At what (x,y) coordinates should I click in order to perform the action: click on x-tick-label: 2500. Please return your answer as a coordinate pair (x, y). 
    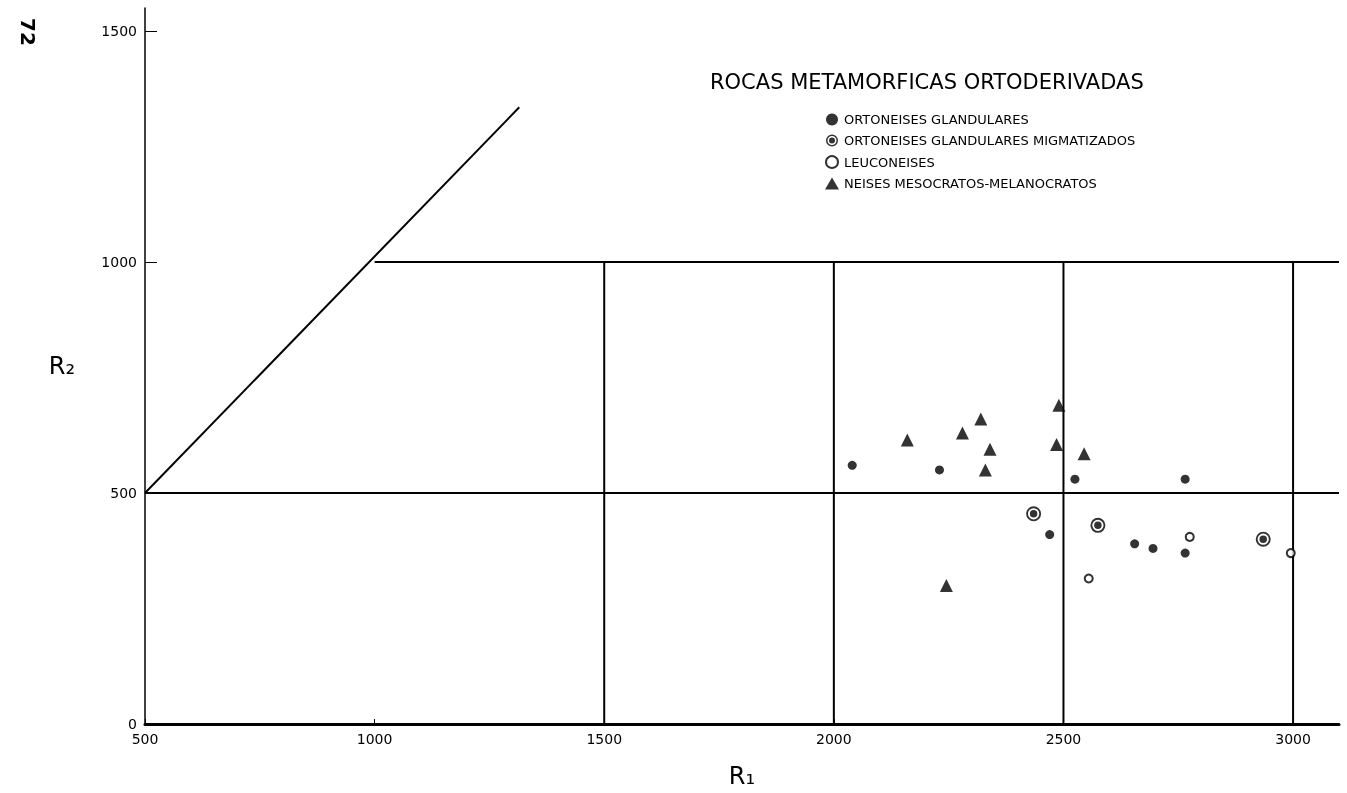
    Looking at the image, I should click on (1063, 739).